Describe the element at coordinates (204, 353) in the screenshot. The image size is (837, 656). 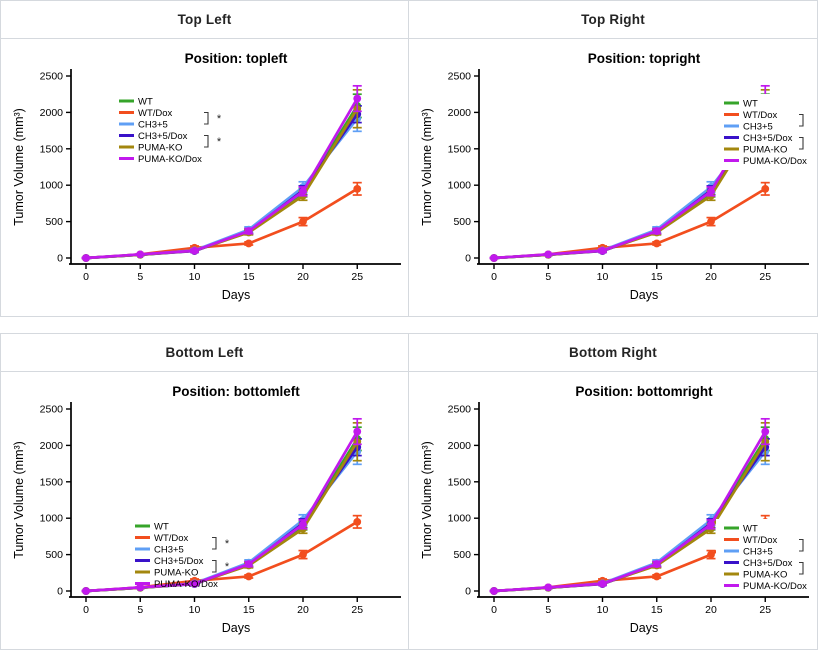
I see `panel-header-bottom-left: Bottom Left` at that location.